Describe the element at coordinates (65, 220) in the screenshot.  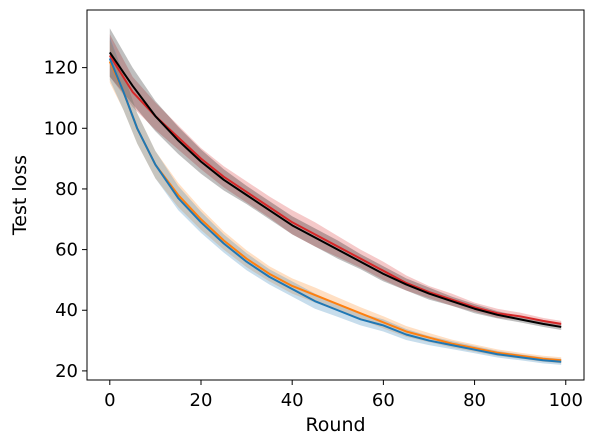
I see `y-axis-ticks: 20 40 60 80 100 120` at that location.